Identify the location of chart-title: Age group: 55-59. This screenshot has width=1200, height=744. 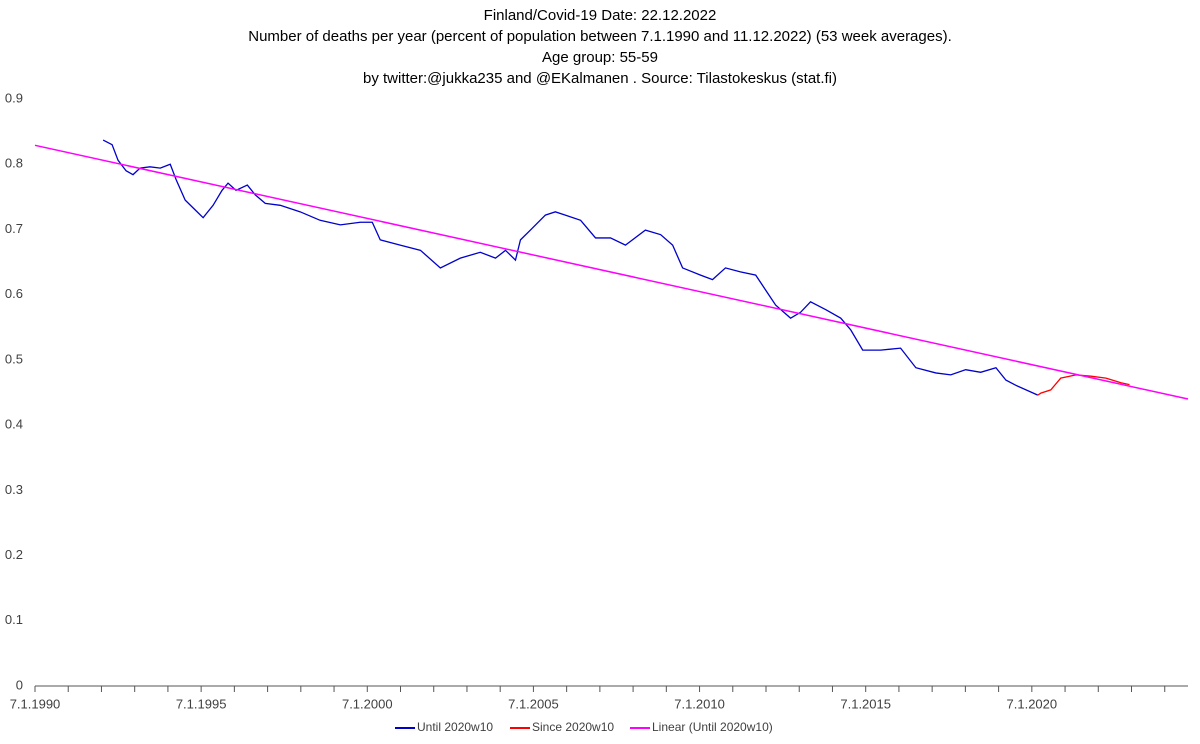
(600, 57).